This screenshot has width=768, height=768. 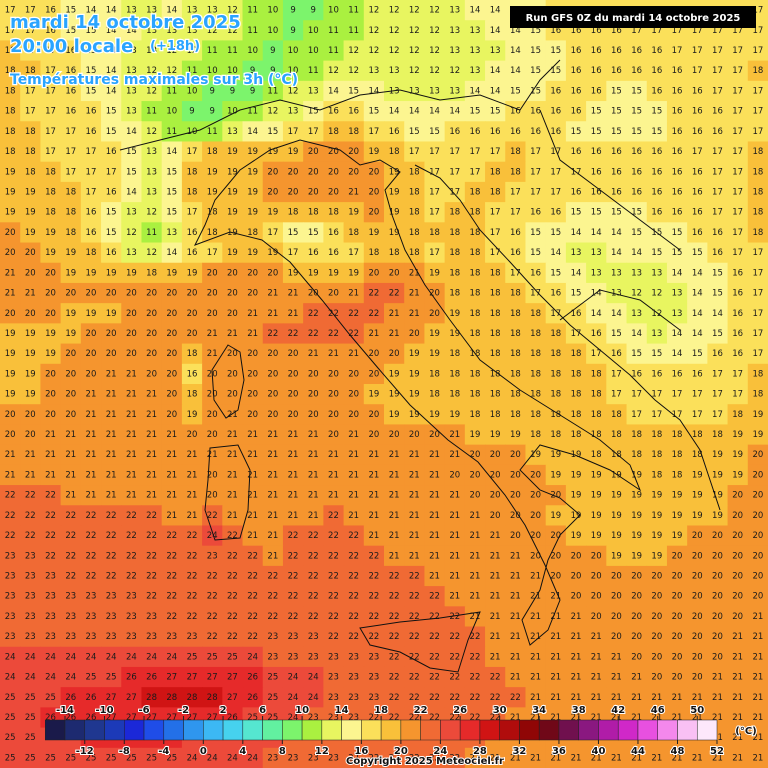 I want to click on temp-value: 11, so click(x=151, y=112).